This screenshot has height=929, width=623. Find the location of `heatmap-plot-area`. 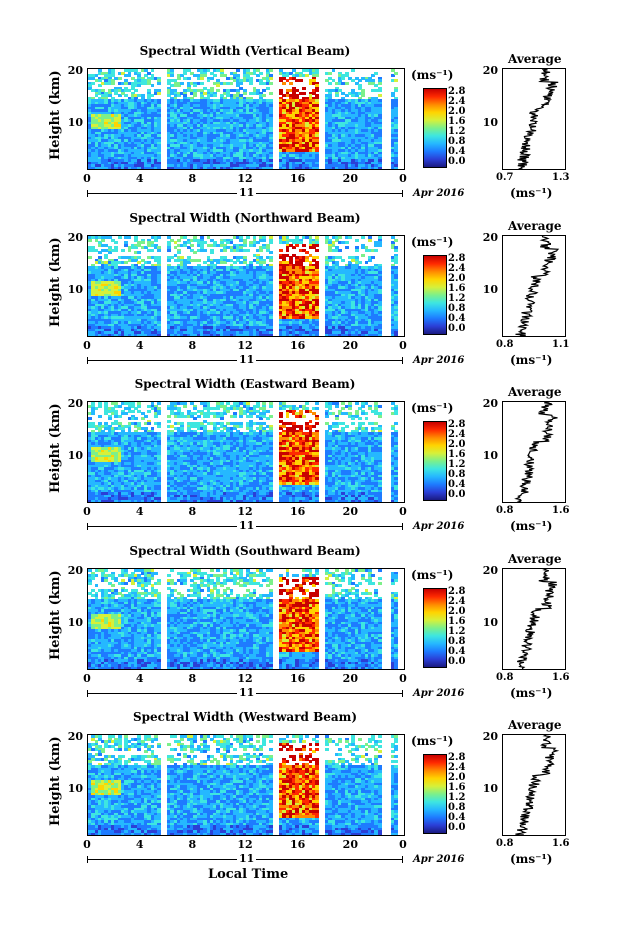

heatmap-plot-area is located at coordinates (246, 119).